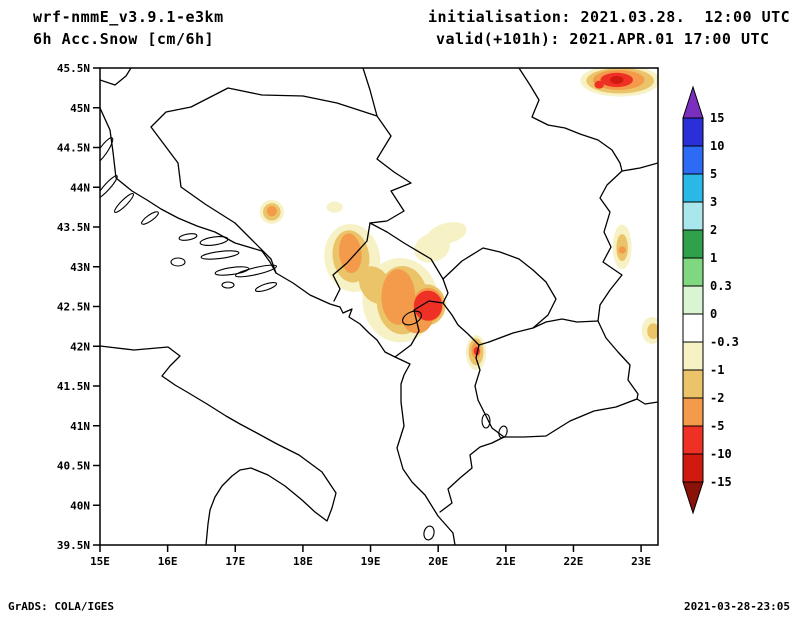  What do you see at coordinates (713, 202) in the screenshot?
I see `colorbar-tick-label: 3` at bounding box center [713, 202].